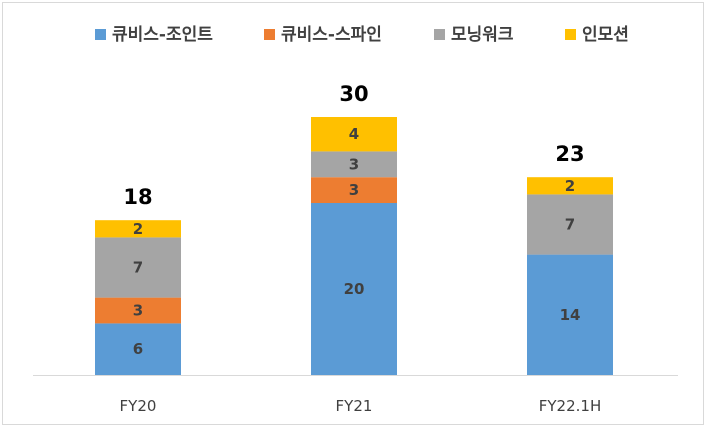 This screenshot has height=429, width=708. I want to click on total-label-FY21: 30, so click(353, 94).